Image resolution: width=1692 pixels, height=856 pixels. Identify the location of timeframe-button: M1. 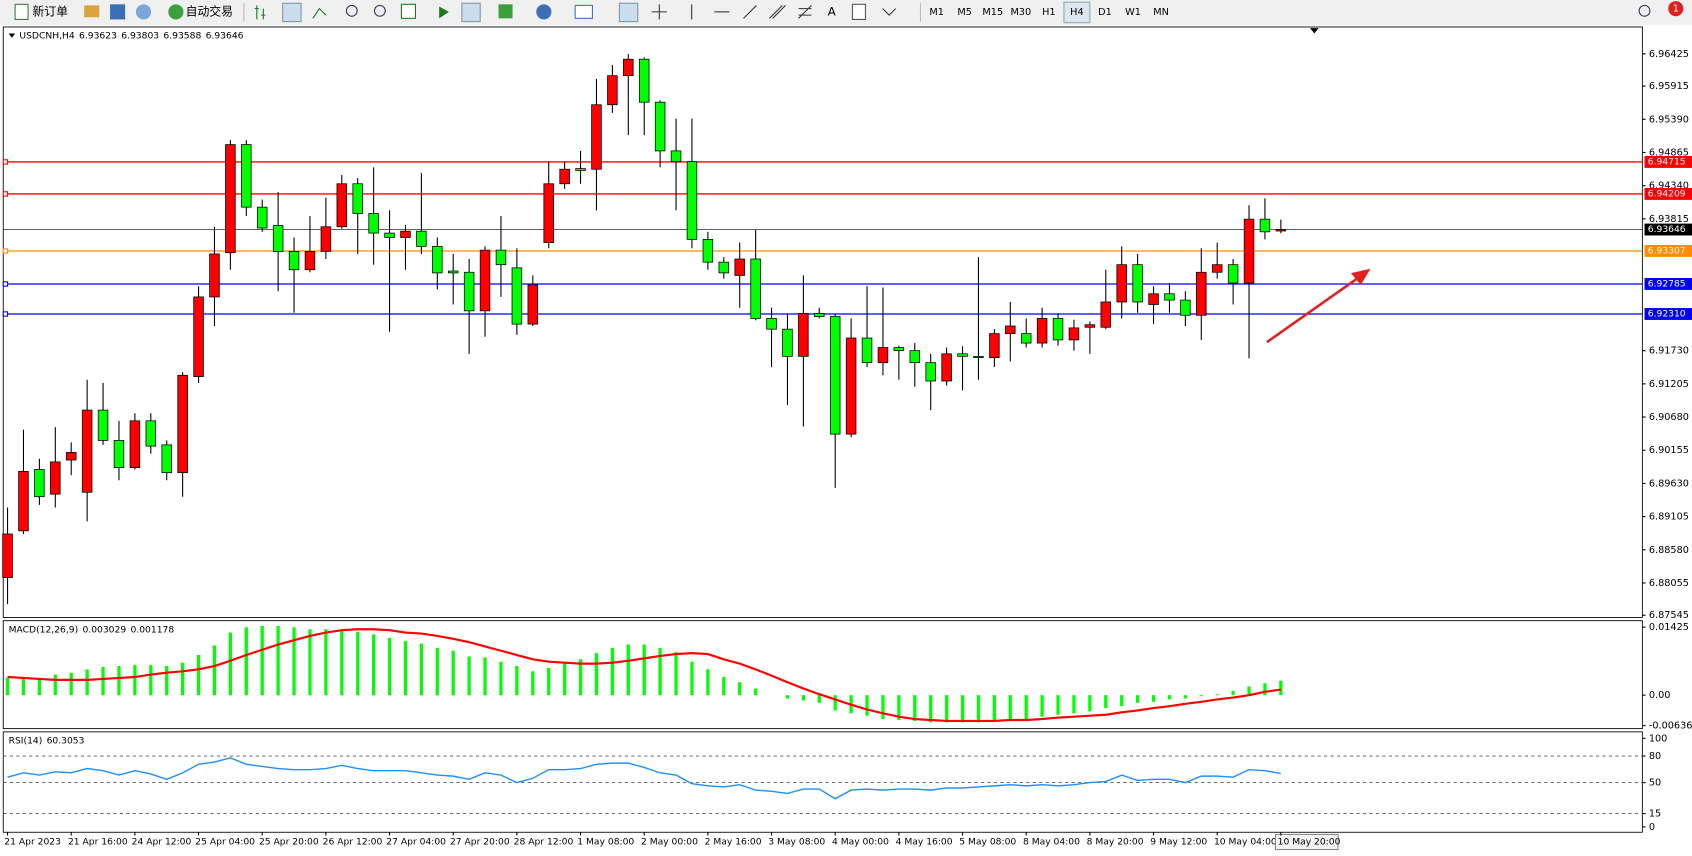
(936, 12).